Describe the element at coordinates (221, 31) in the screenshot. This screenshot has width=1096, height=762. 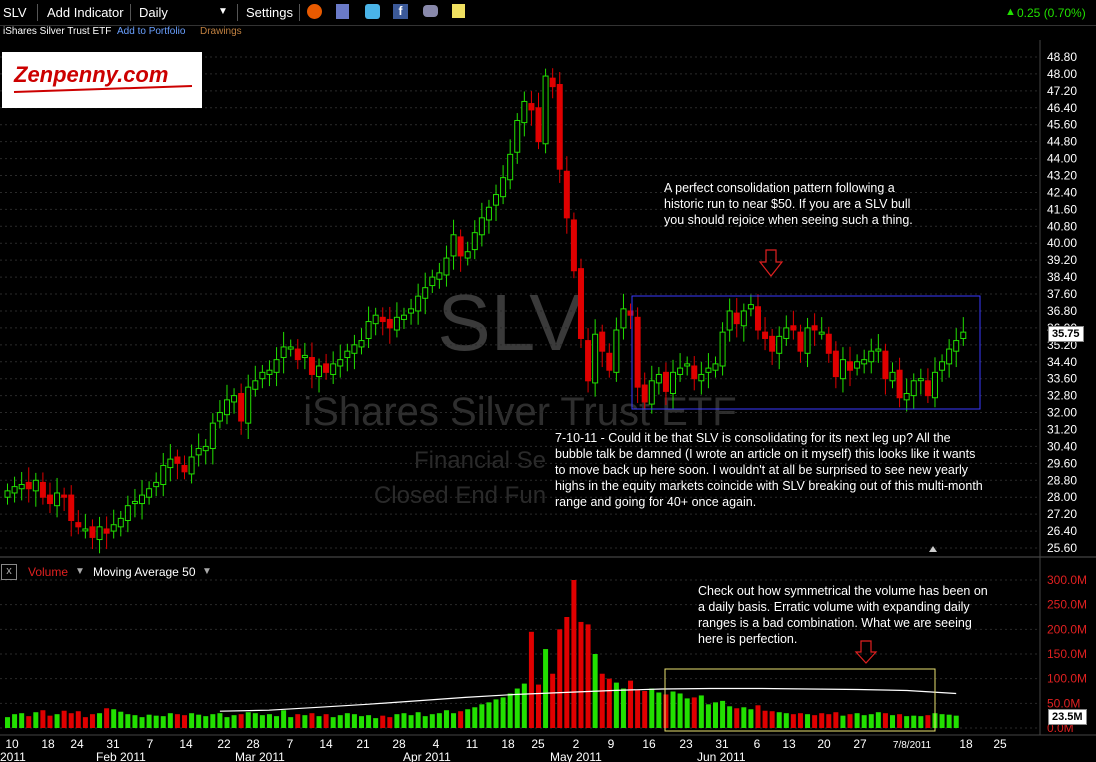
I see `drawings-link: Drawings` at that location.